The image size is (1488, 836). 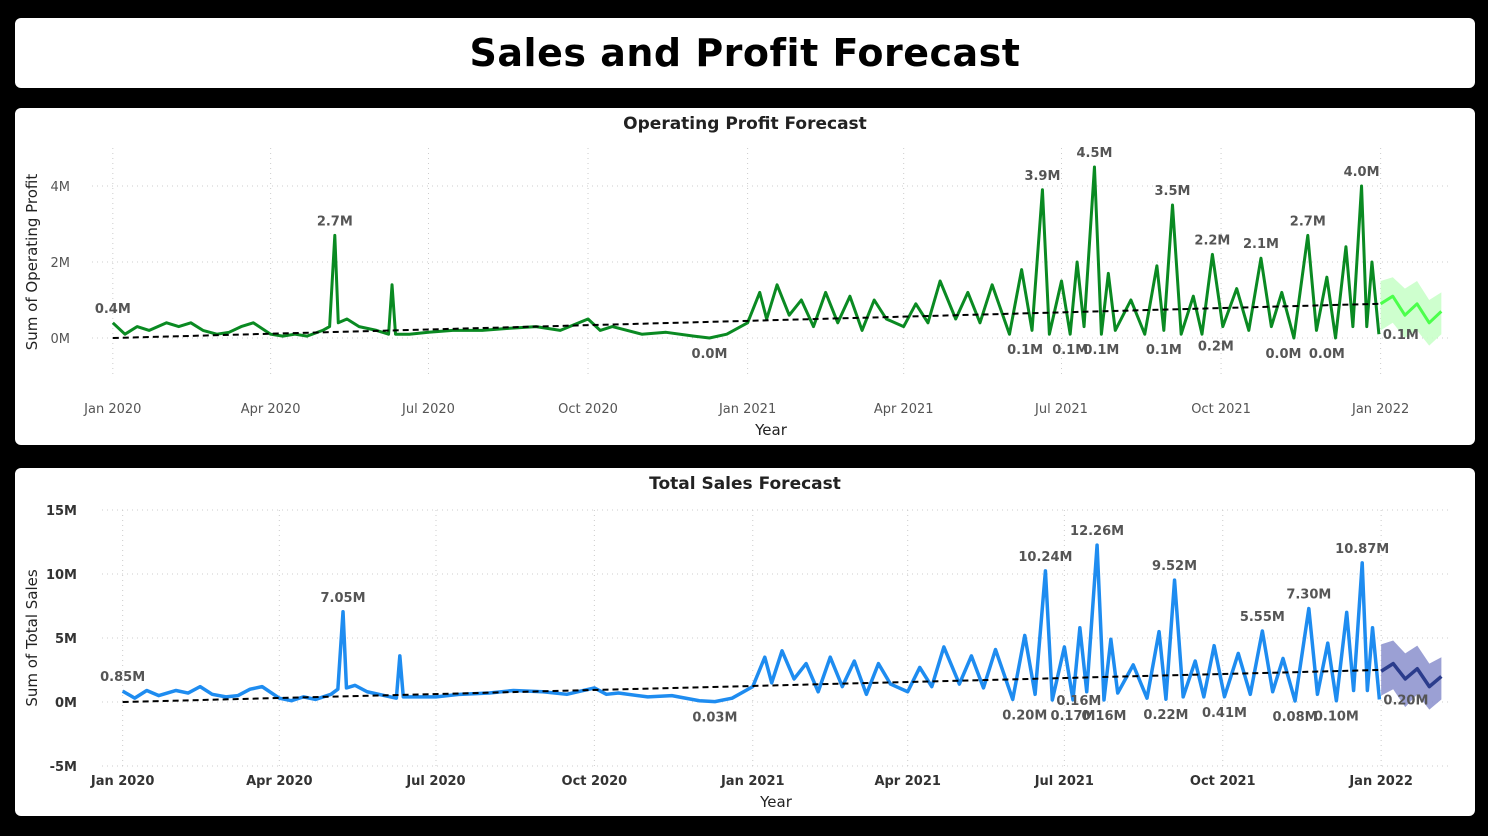 What do you see at coordinates (1072, 716) in the screenshot?
I see `data-label: 0.17M` at bounding box center [1072, 716].